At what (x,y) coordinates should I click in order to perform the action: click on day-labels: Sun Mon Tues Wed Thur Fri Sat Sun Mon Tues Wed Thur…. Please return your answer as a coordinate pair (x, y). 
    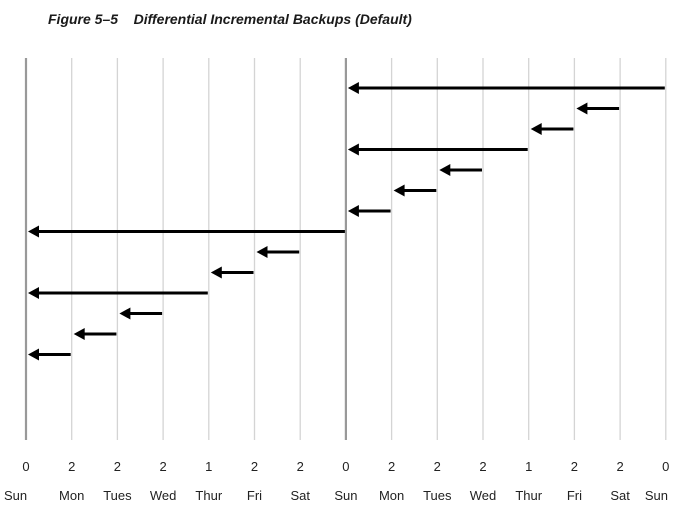
    Looking at the image, I should click on (336, 495).